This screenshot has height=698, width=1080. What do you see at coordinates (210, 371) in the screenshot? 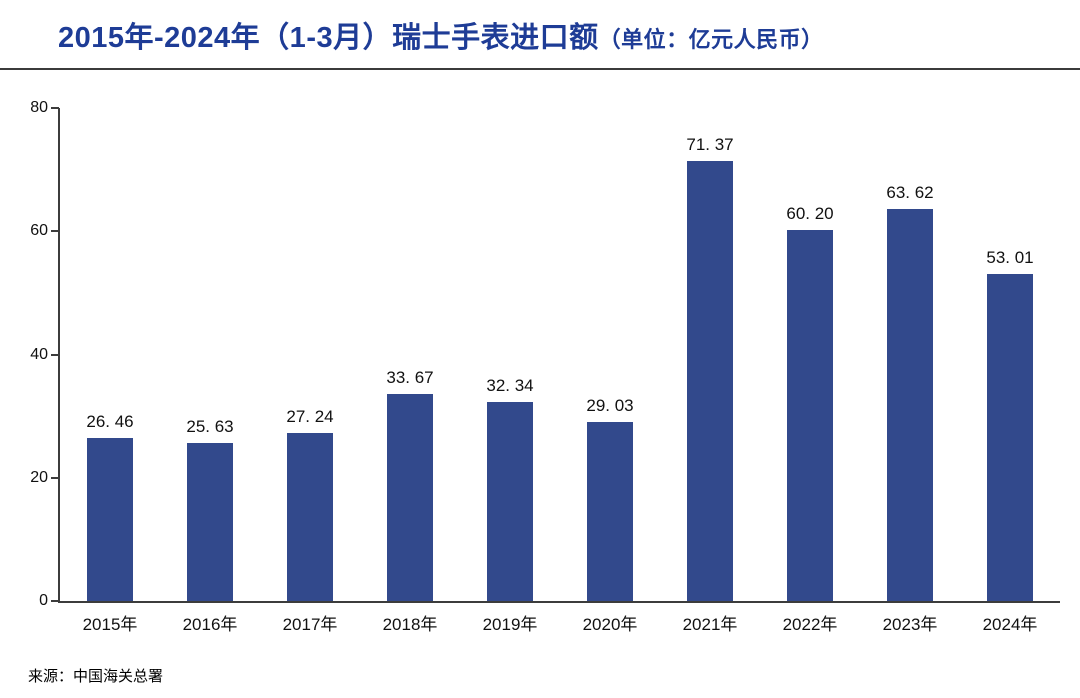
I see `bar-column: 25. 63 2016年` at bounding box center [210, 371].